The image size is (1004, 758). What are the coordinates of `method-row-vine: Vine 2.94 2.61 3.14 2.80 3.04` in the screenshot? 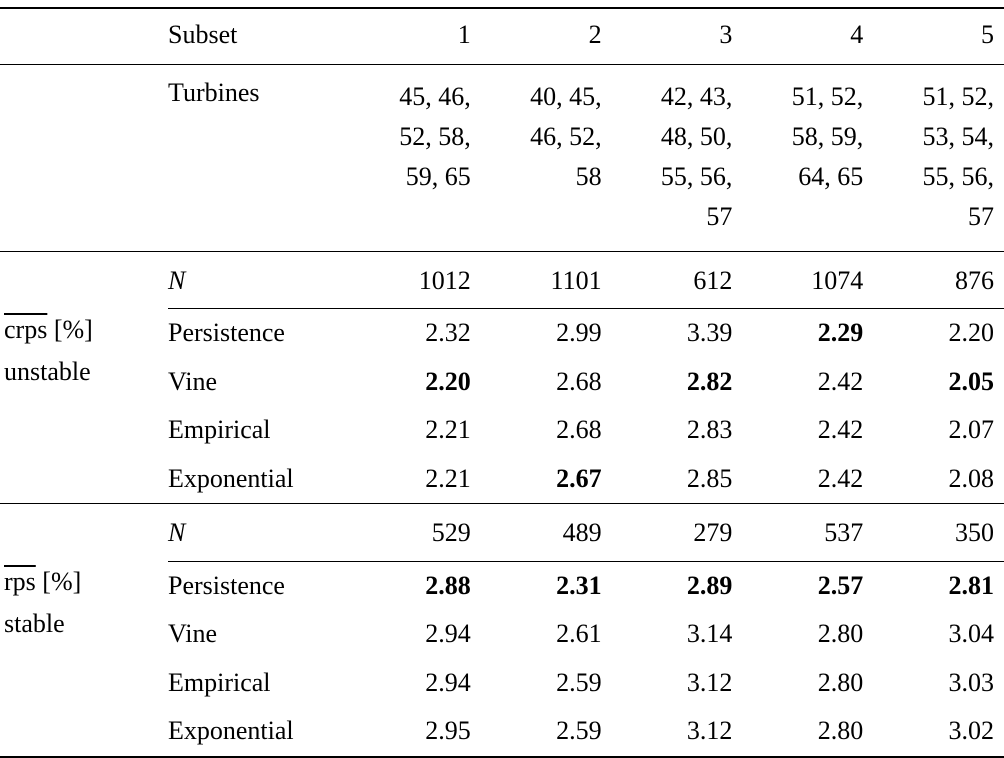 It's located at (502, 634).